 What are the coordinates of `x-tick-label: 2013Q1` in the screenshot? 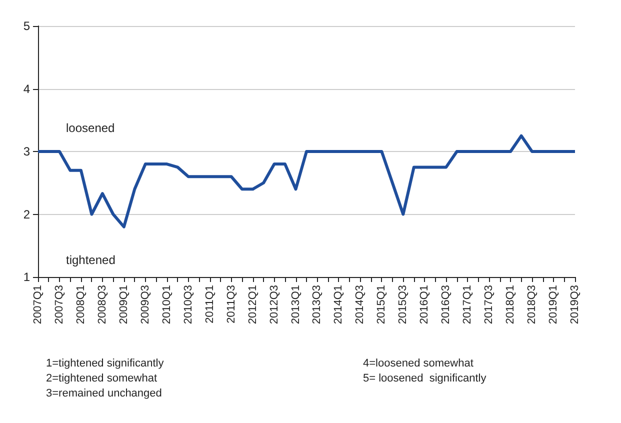 It's located at (296, 304).